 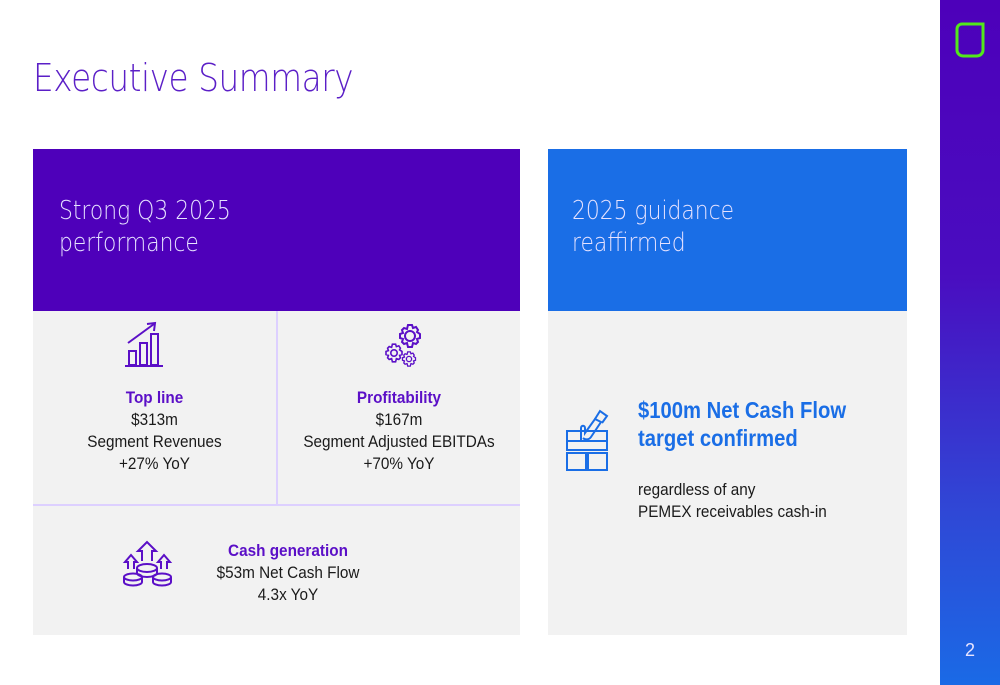 I want to click on metric-change: +70% YoY, so click(x=399, y=463).